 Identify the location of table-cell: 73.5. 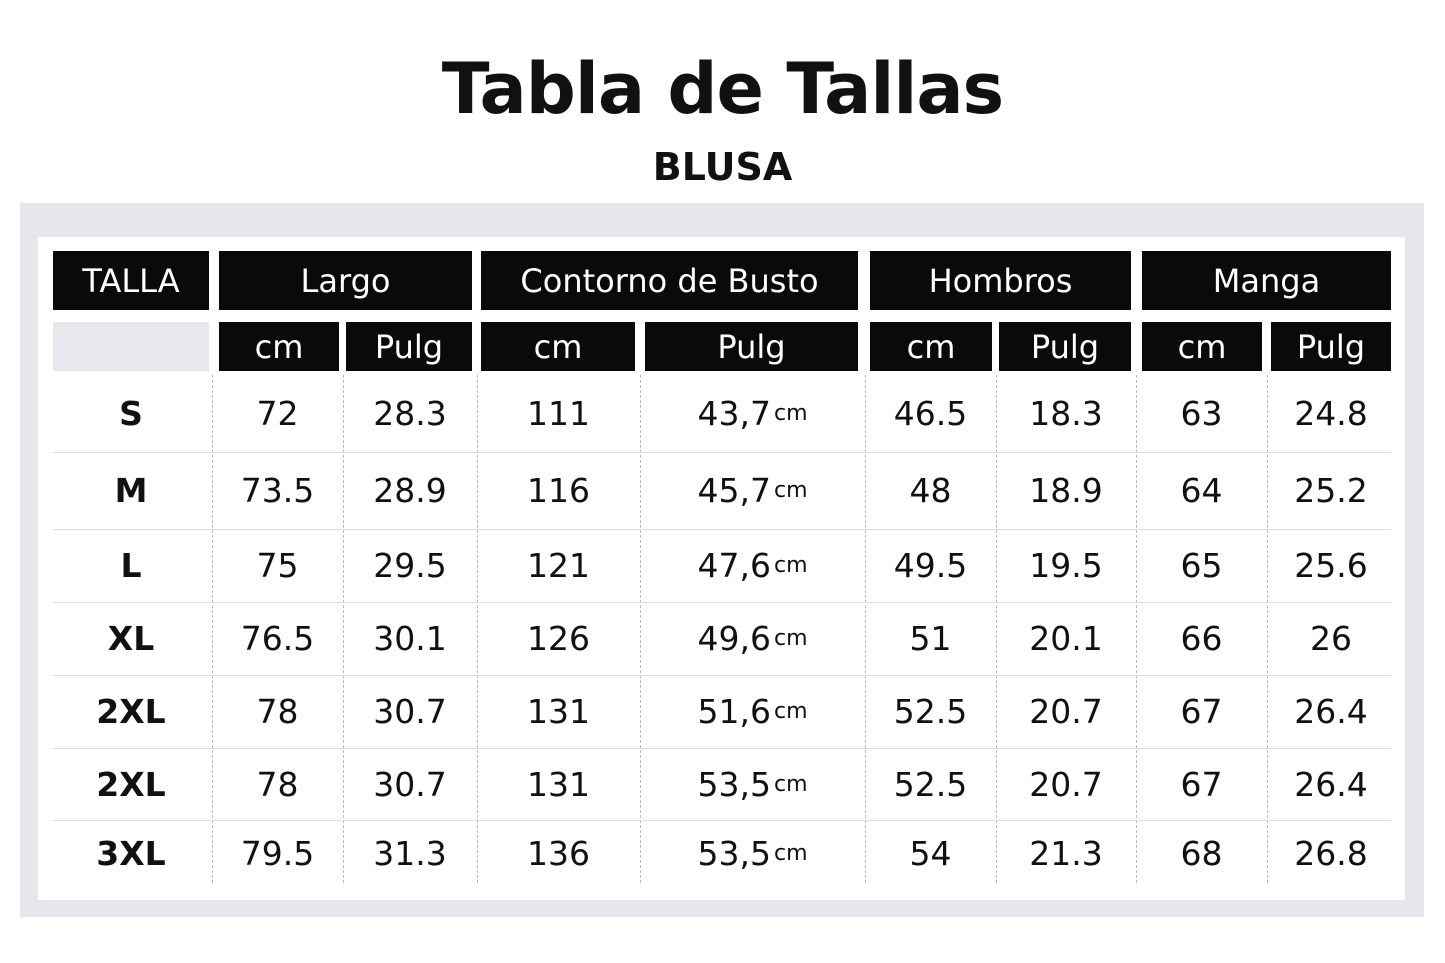
(277, 490).